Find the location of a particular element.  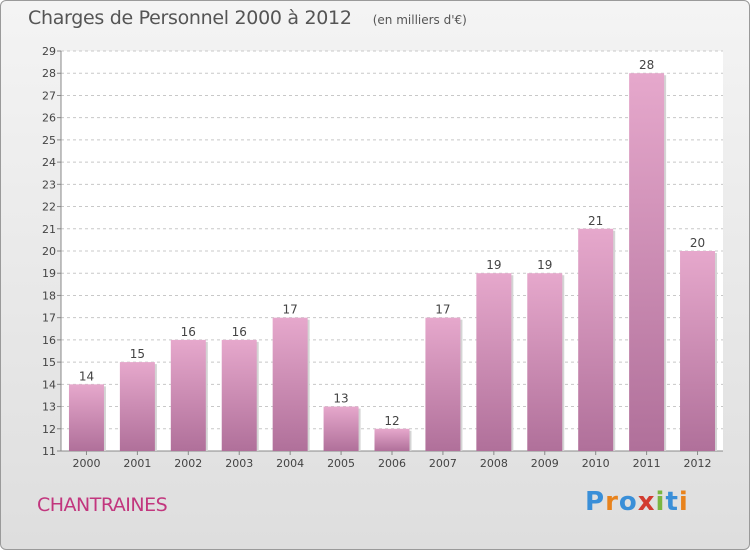

y-tick-label: 21 is located at coordinates (49, 229).